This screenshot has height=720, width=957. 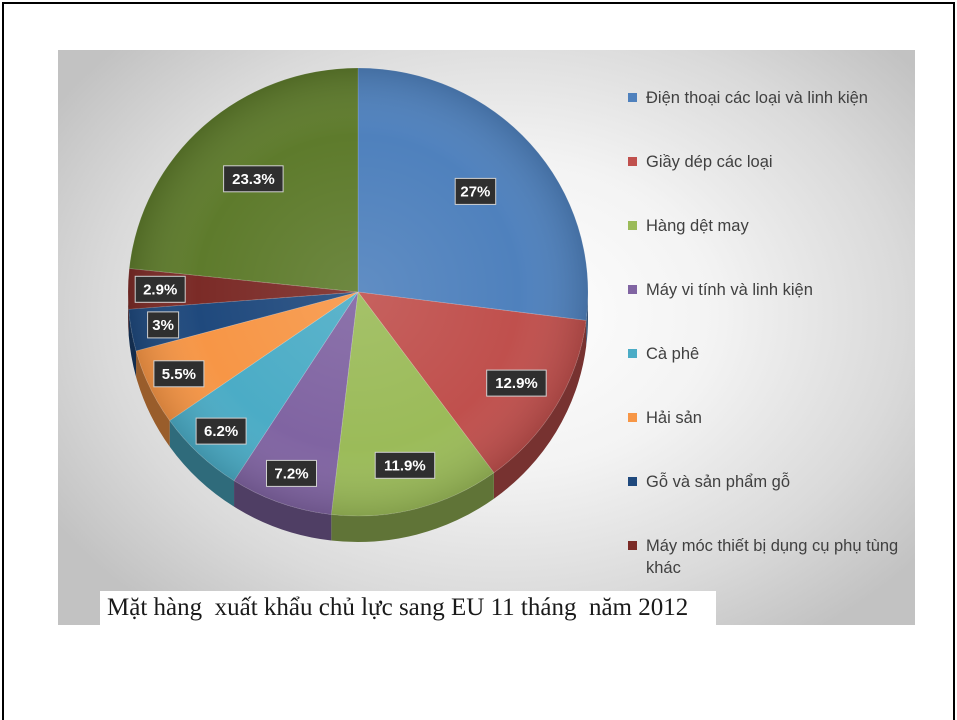 I want to click on data-label-text: 23.3%, so click(x=253, y=179).